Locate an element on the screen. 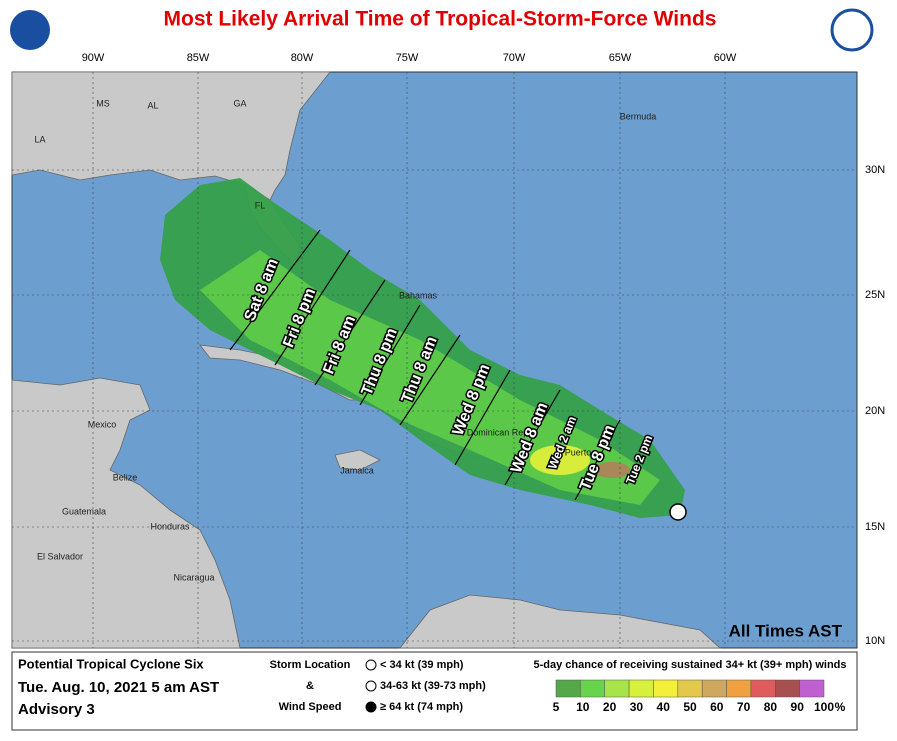  place-label: Mexico is located at coordinates (102, 424).